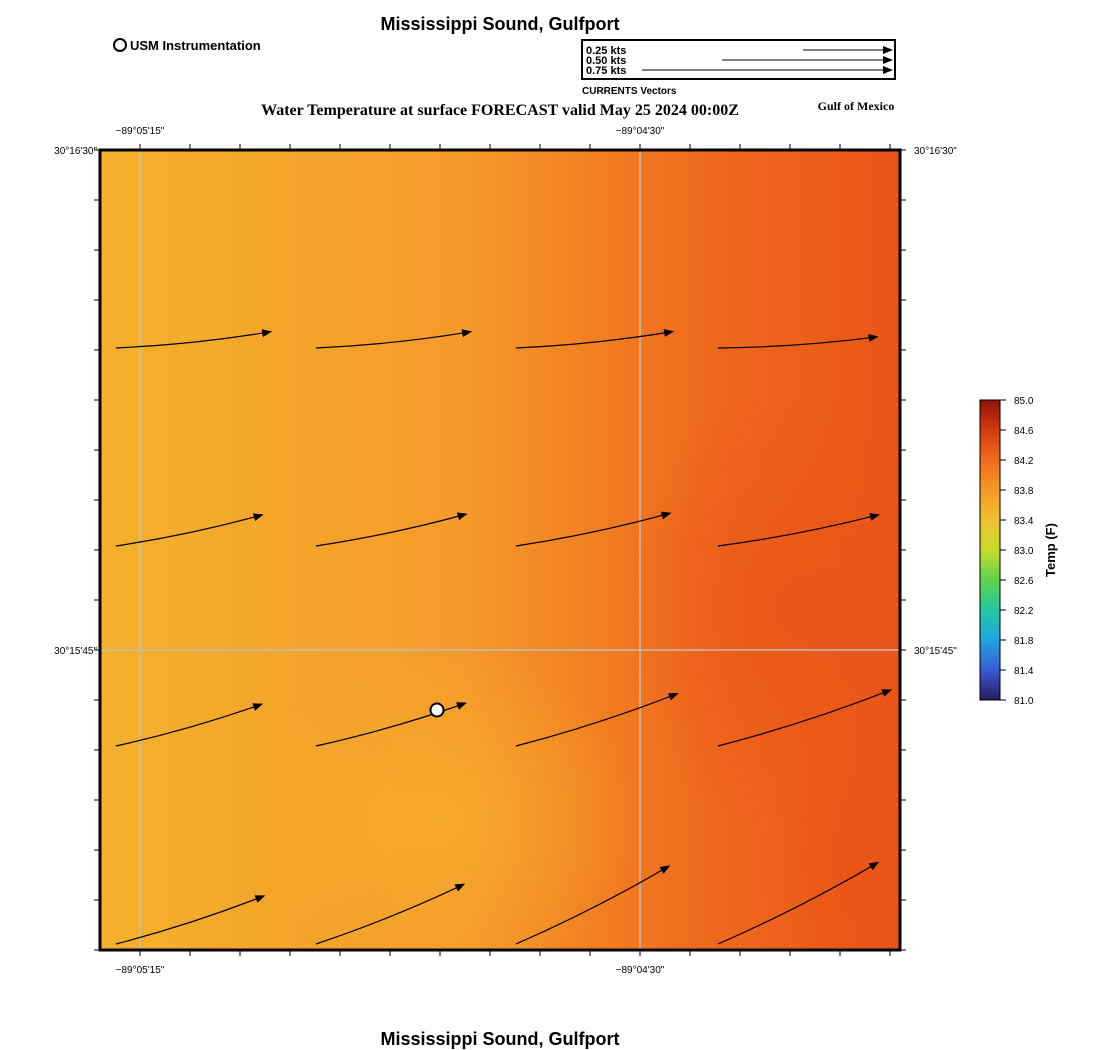 Image resolution: width=1100 pixels, height=1050 pixels. Describe the element at coordinates (640, 970) in the screenshot. I see `bottom-tick-label-1: −89°04'30"` at that location.